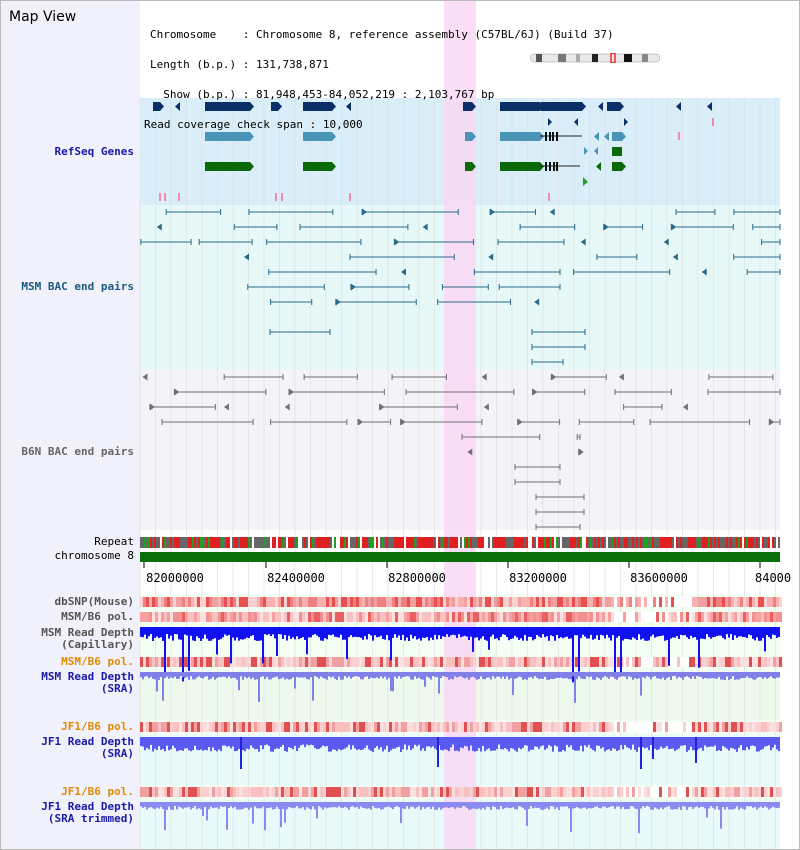 This screenshot has width=800, height=850. Describe the element at coordinates (491, 257) in the screenshot. I see `msm-bac-pair-arrow` at that location.